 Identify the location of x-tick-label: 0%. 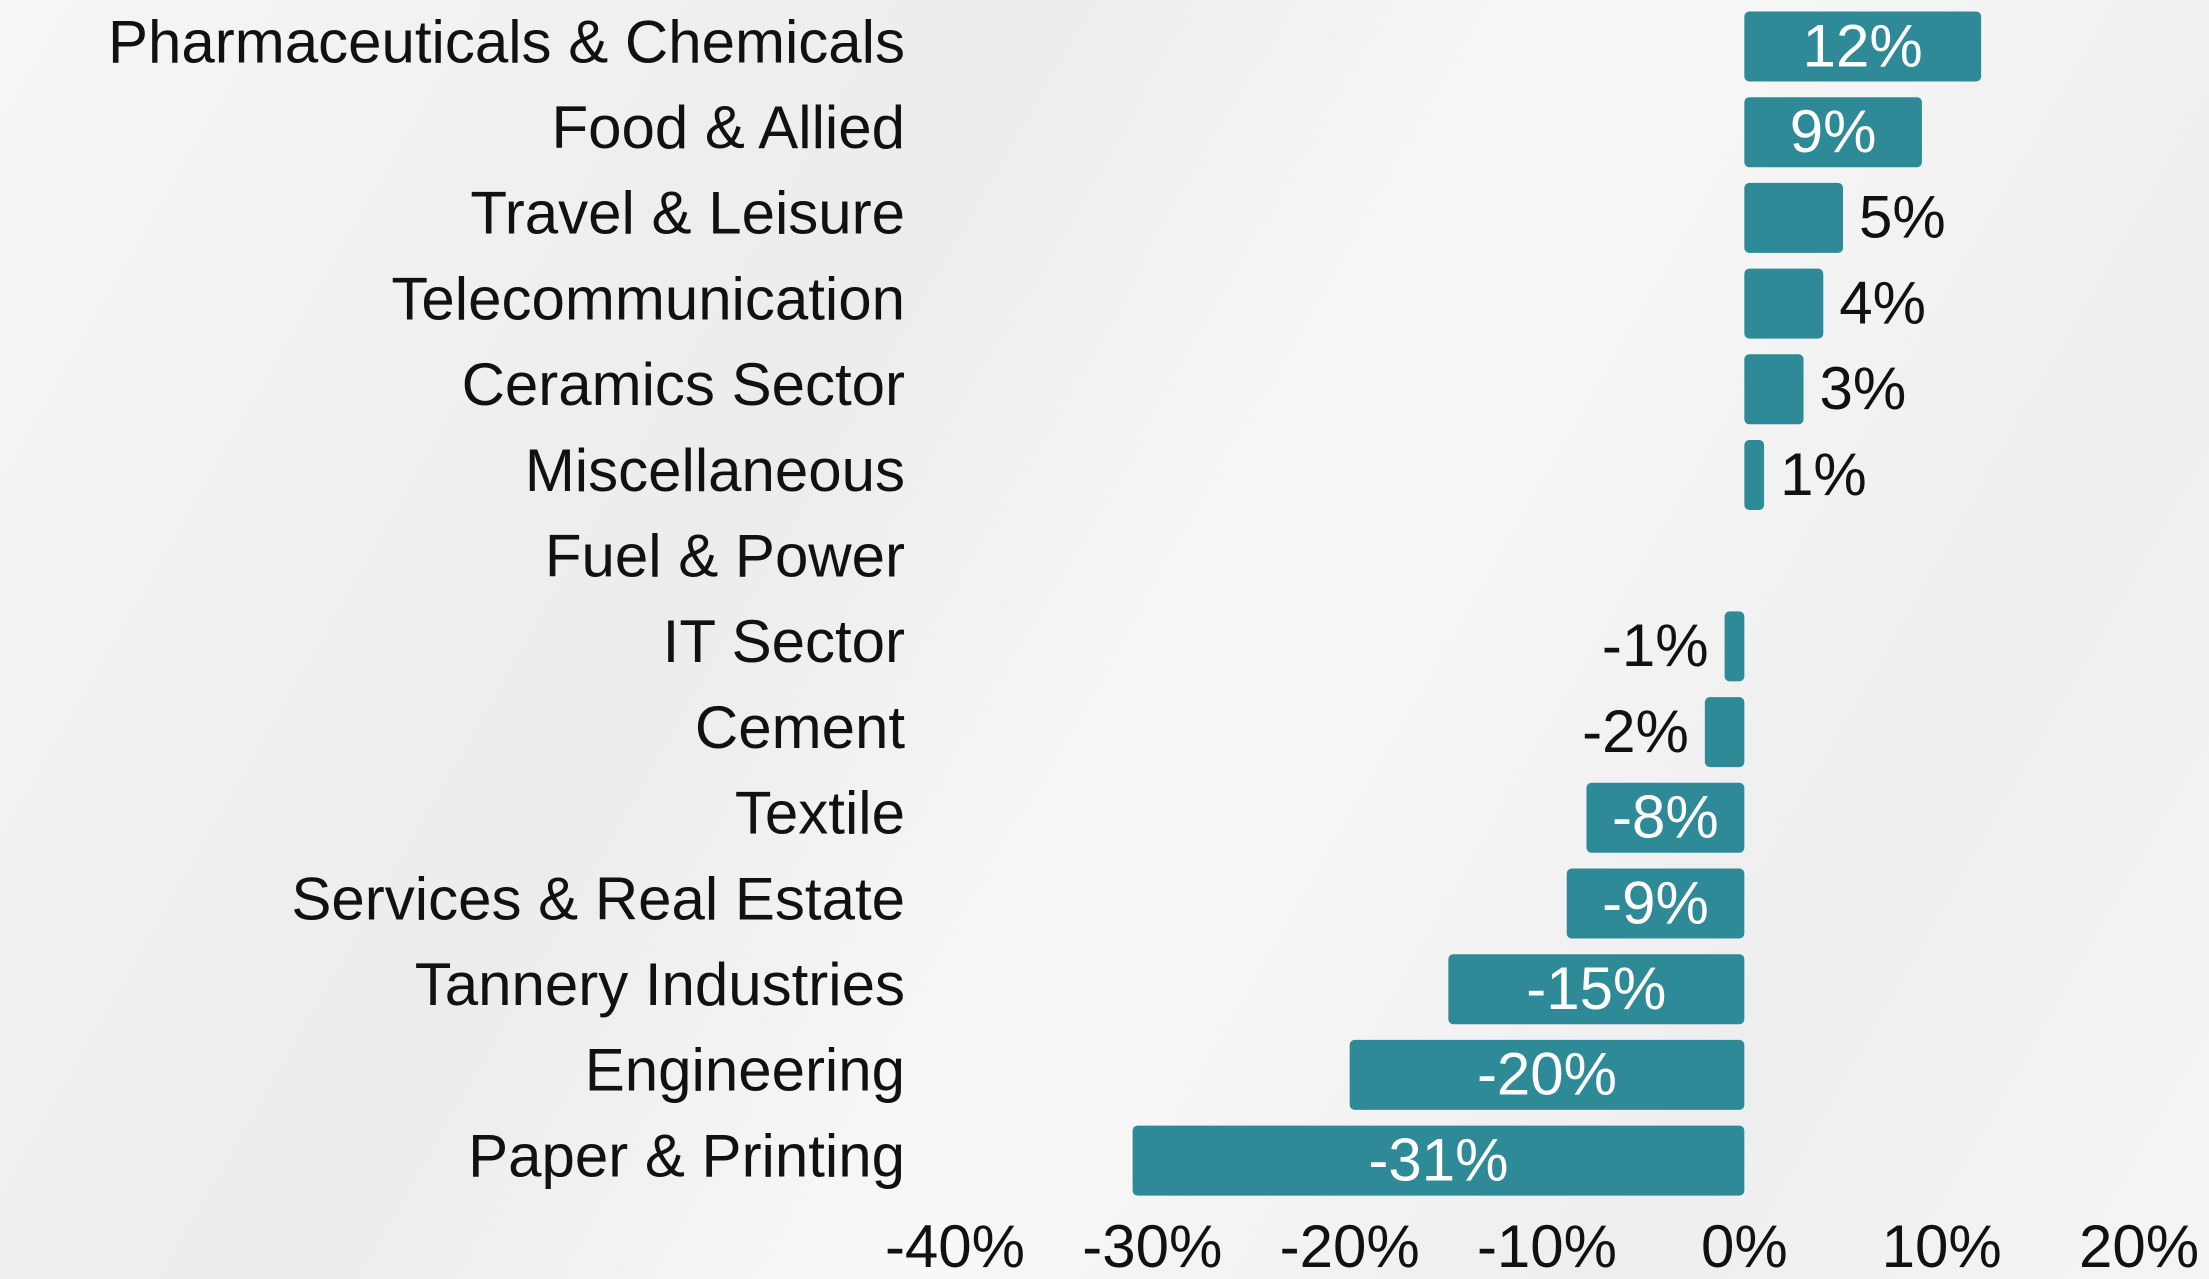
(1744, 1246).